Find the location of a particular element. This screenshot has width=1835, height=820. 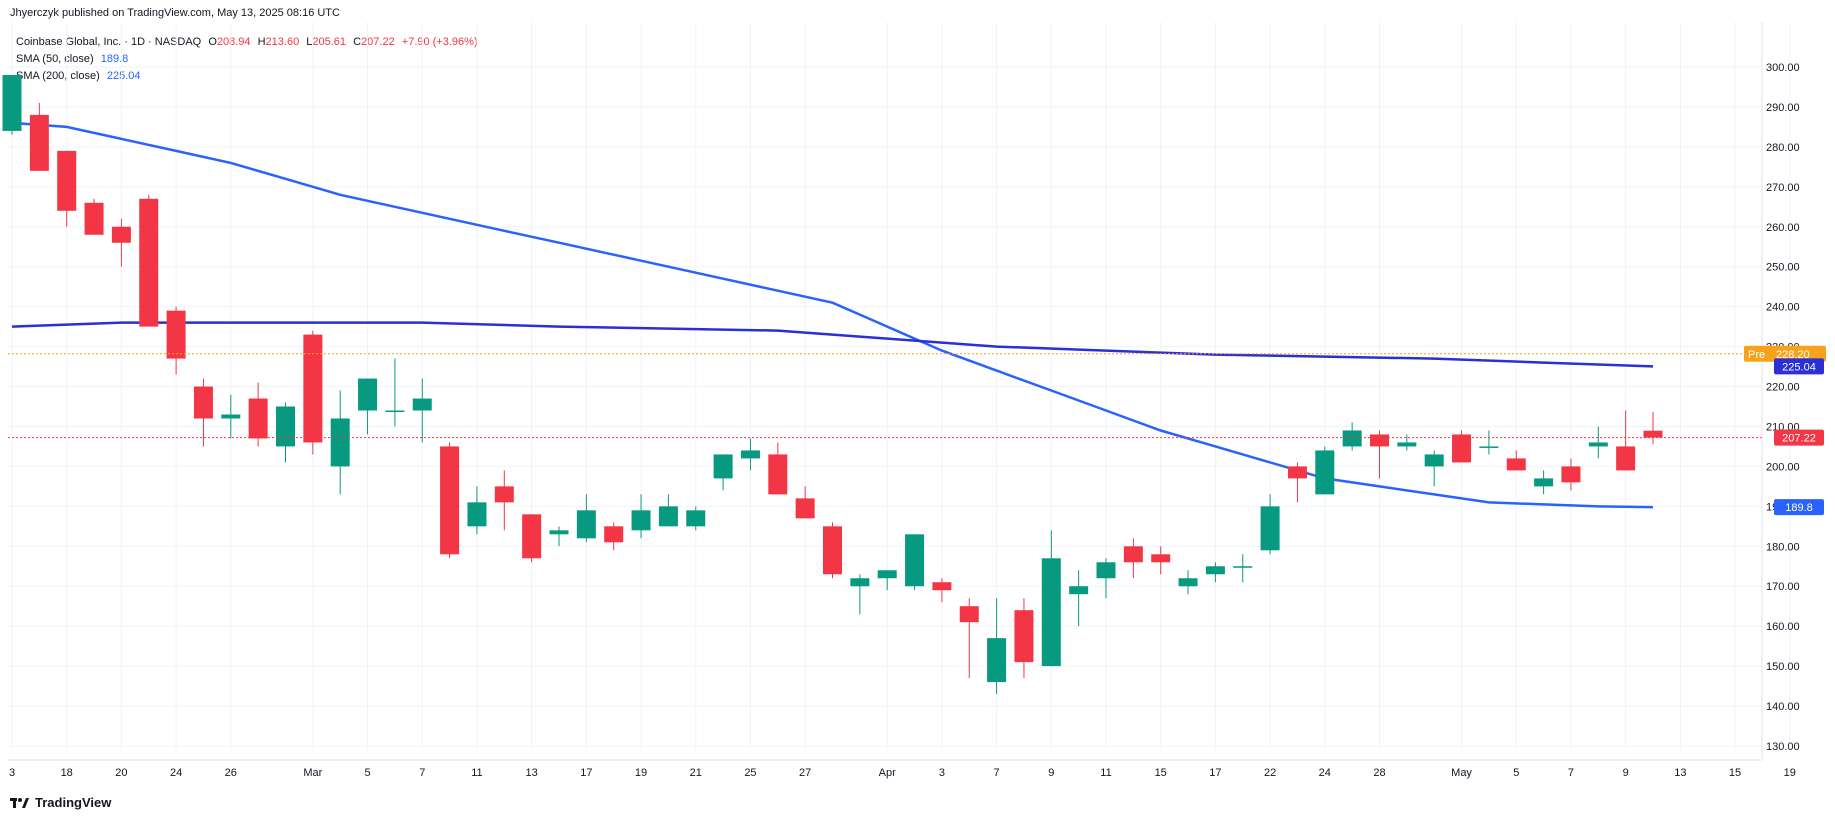

ohlc-open: 208.94 is located at coordinates (233, 42).